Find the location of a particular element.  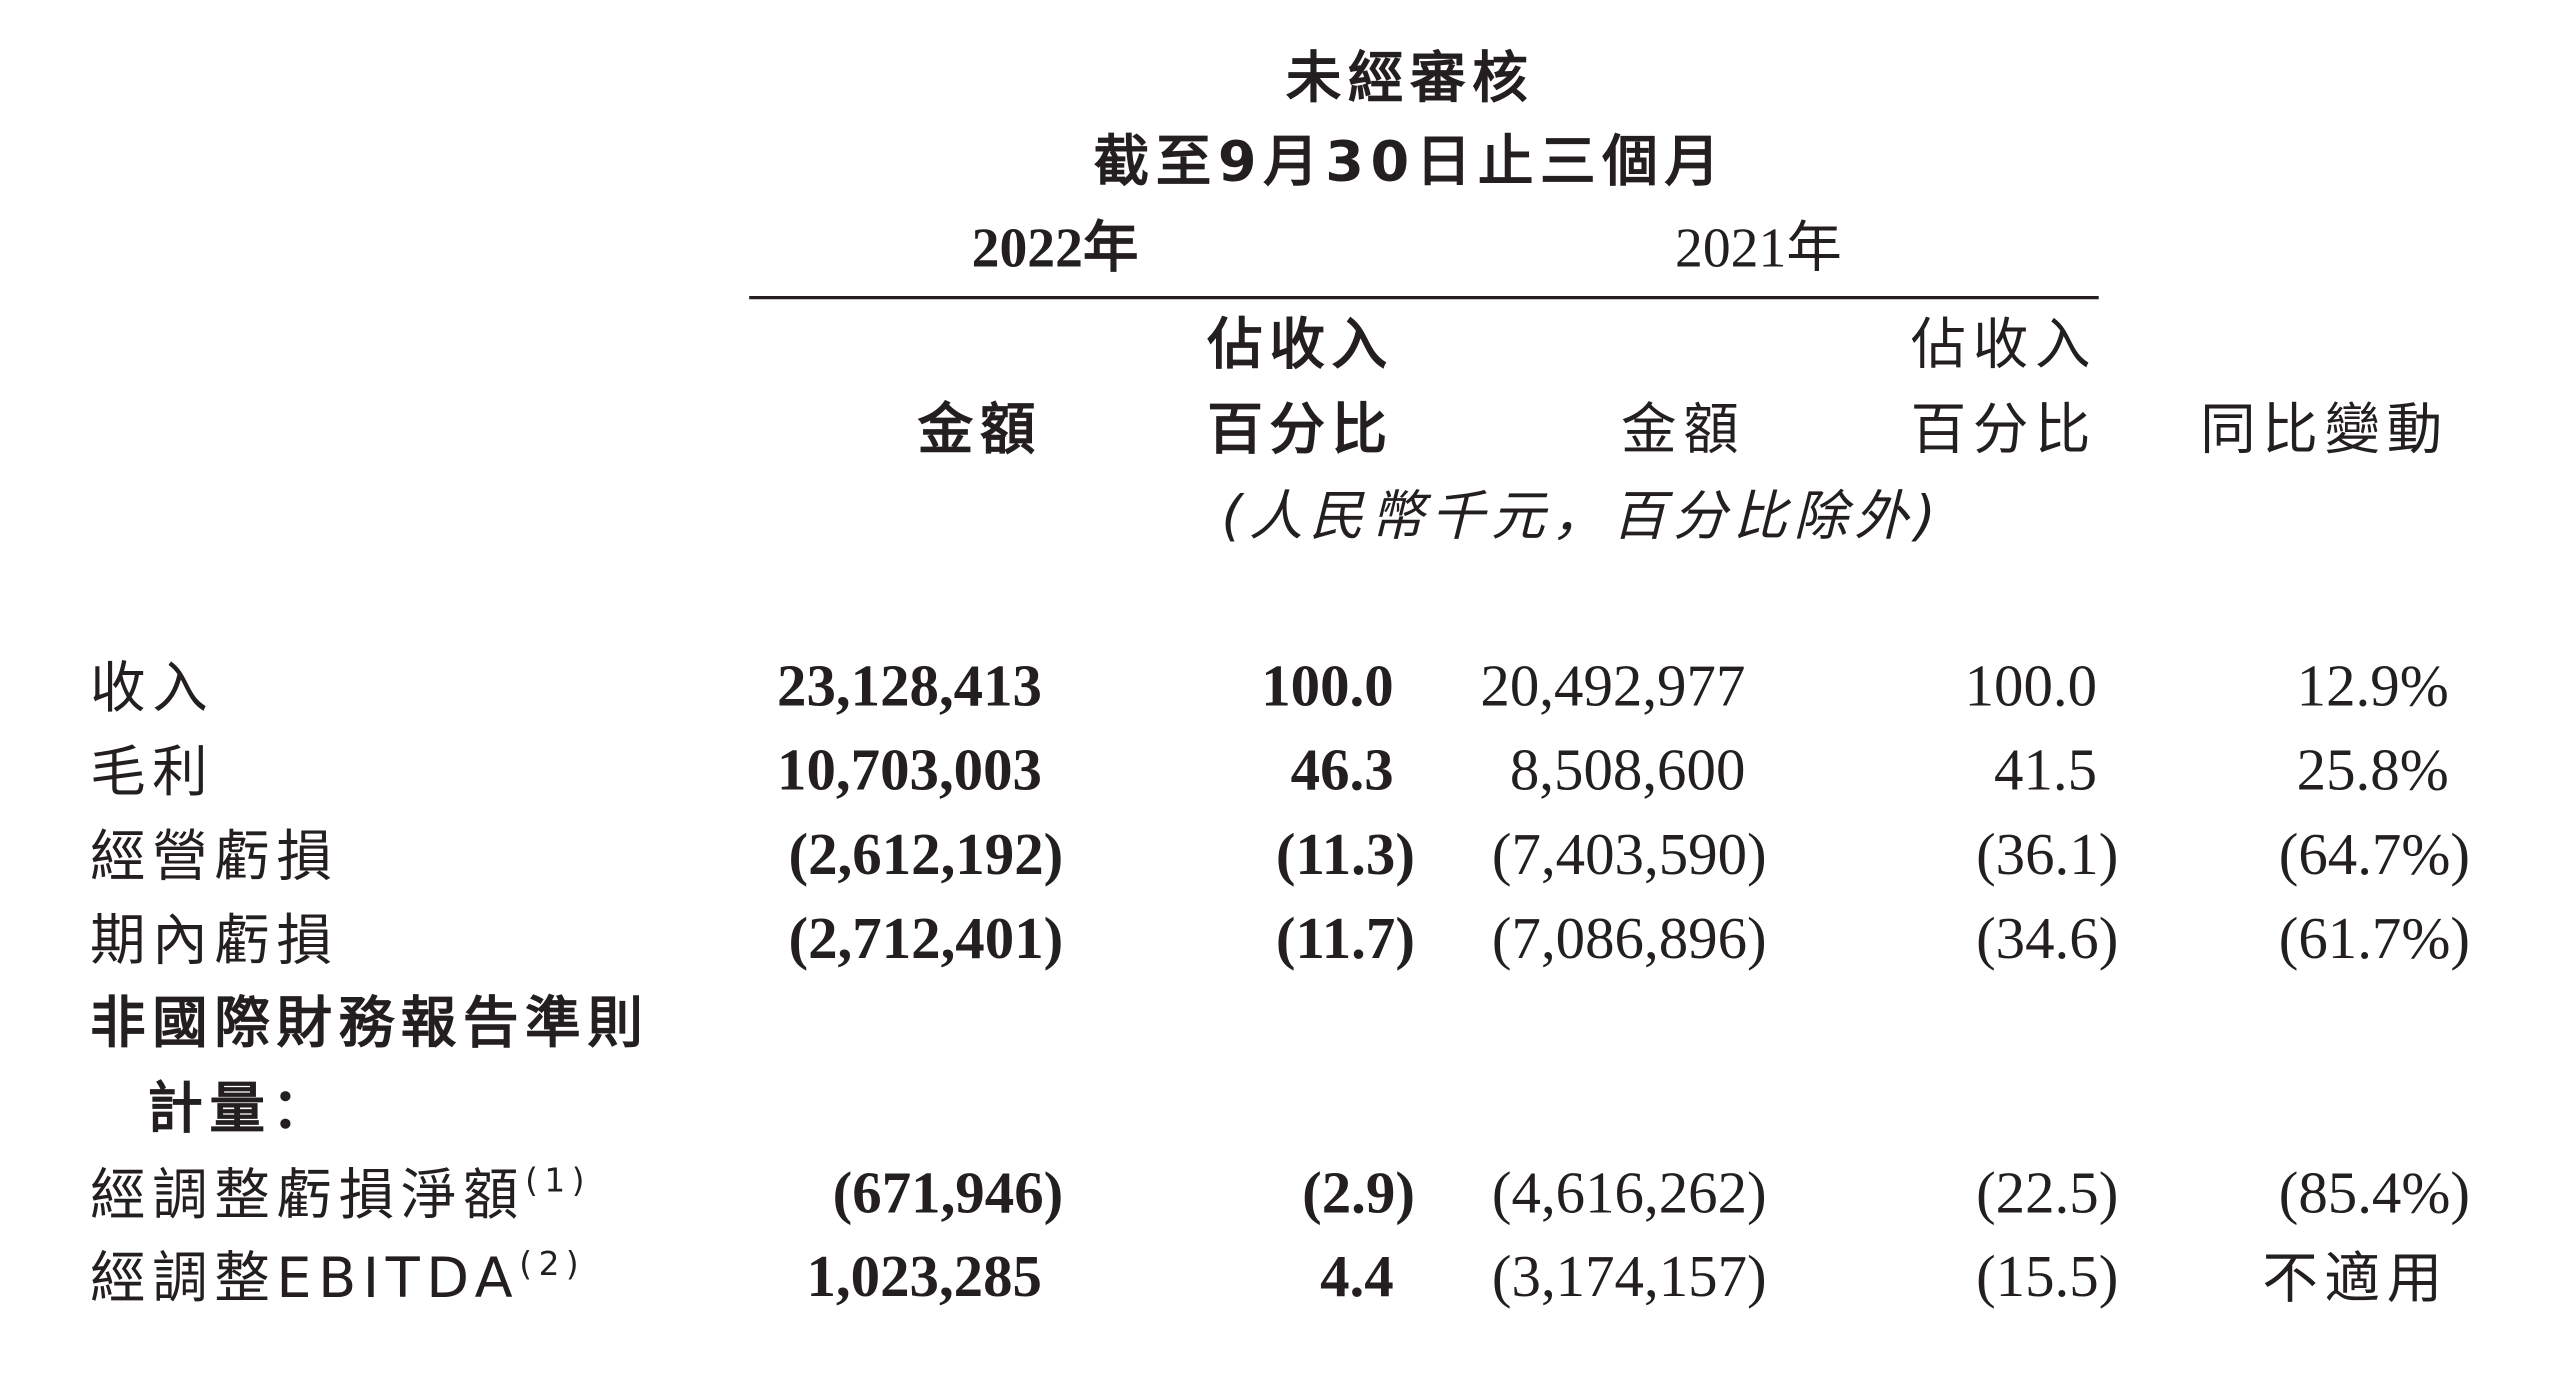

cell-value: 25.8% is located at coordinates (2373, 770).